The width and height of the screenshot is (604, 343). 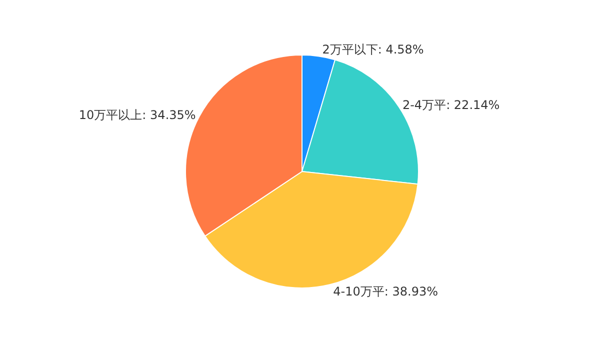 I want to click on slice-label: 2-4万平: 22.14%, so click(x=451, y=105).